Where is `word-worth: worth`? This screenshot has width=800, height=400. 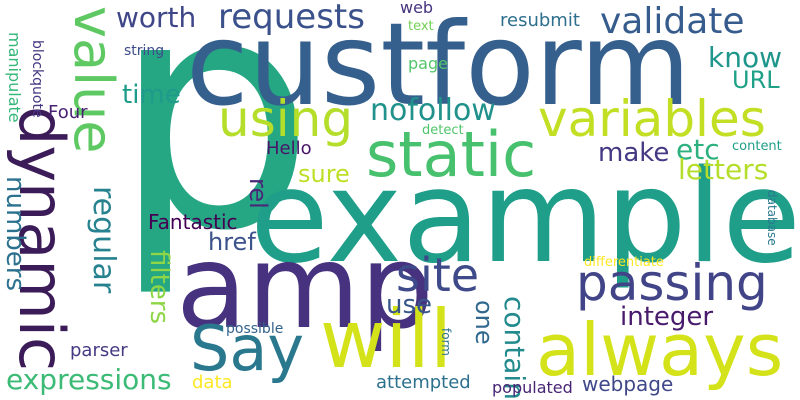
word-worth: worth is located at coordinates (156, 17).